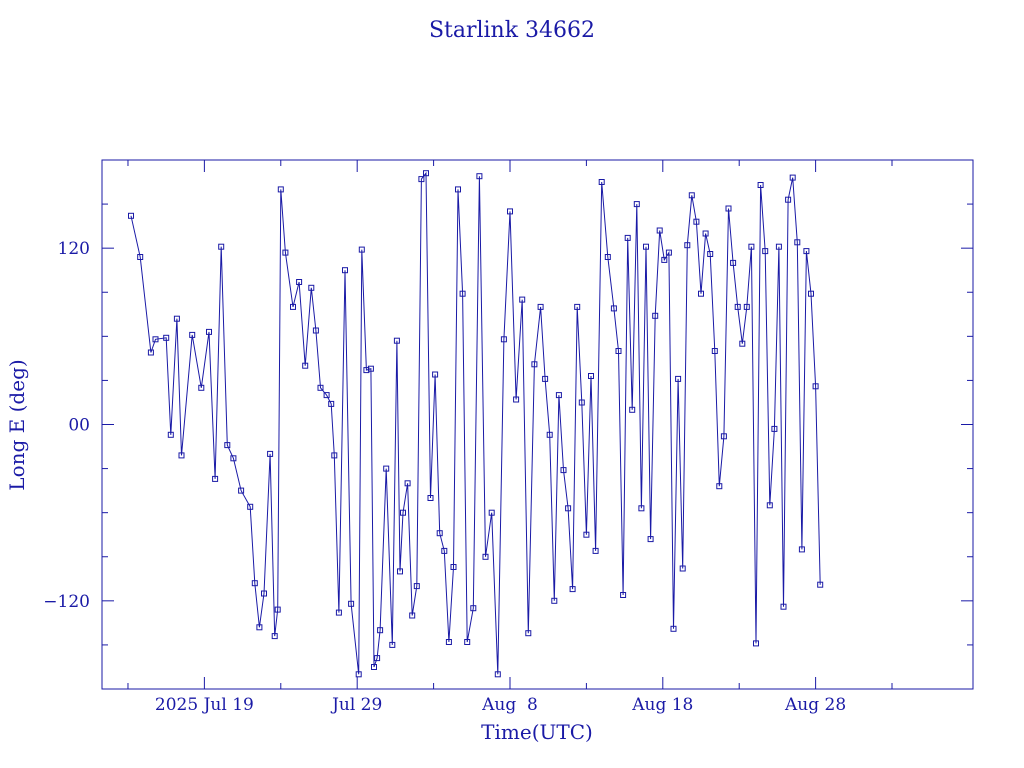 The height and width of the screenshot is (768, 1024). What do you see at coordinates (662, 705) in the screenshot?
I see `x-tick-label: Aug 18` at bounding box center [662, 705].